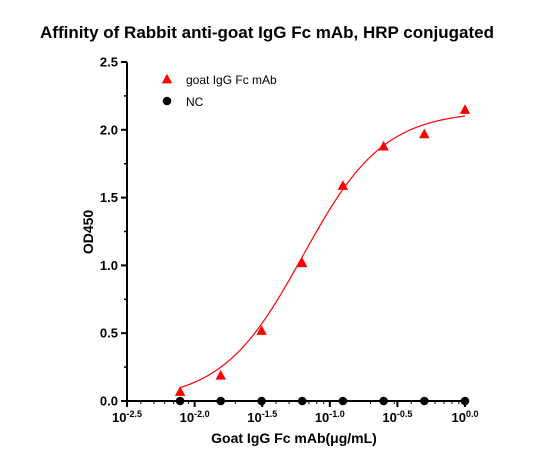 The width and height of the screenshot is (557, 452). Describe the element at coordinates (219, 91) in the screenshot. I see `legend: goat IgG Fc mAb NC` at that location.